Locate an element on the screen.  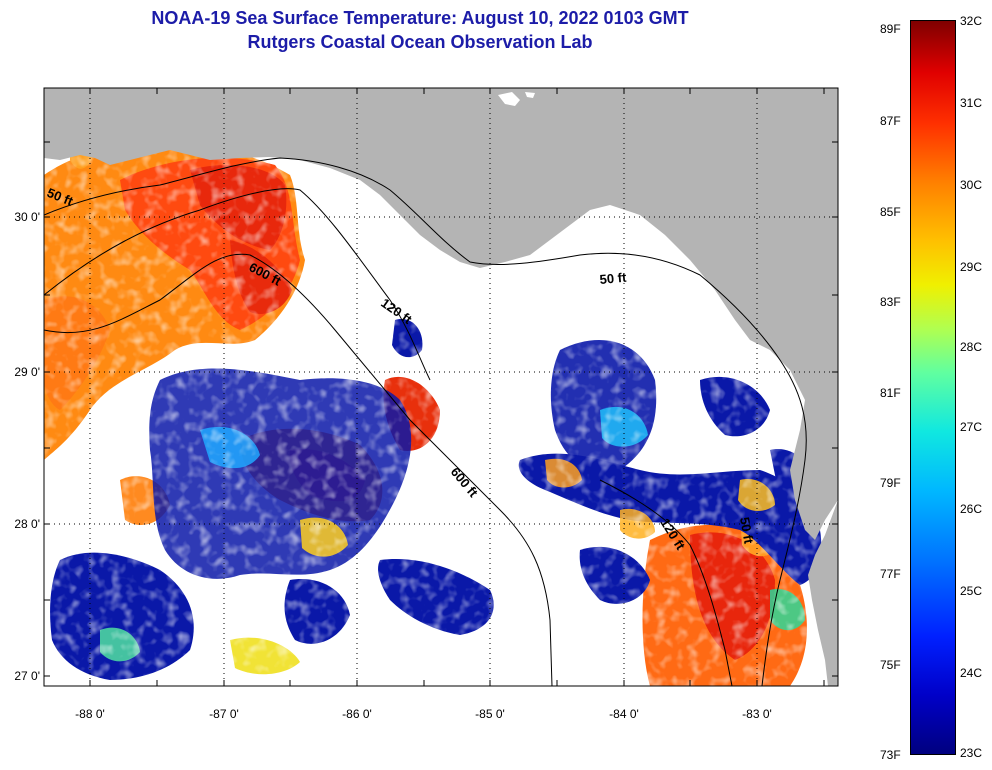
colorbar-c-label: 23C is located at coordinates (971, 753).